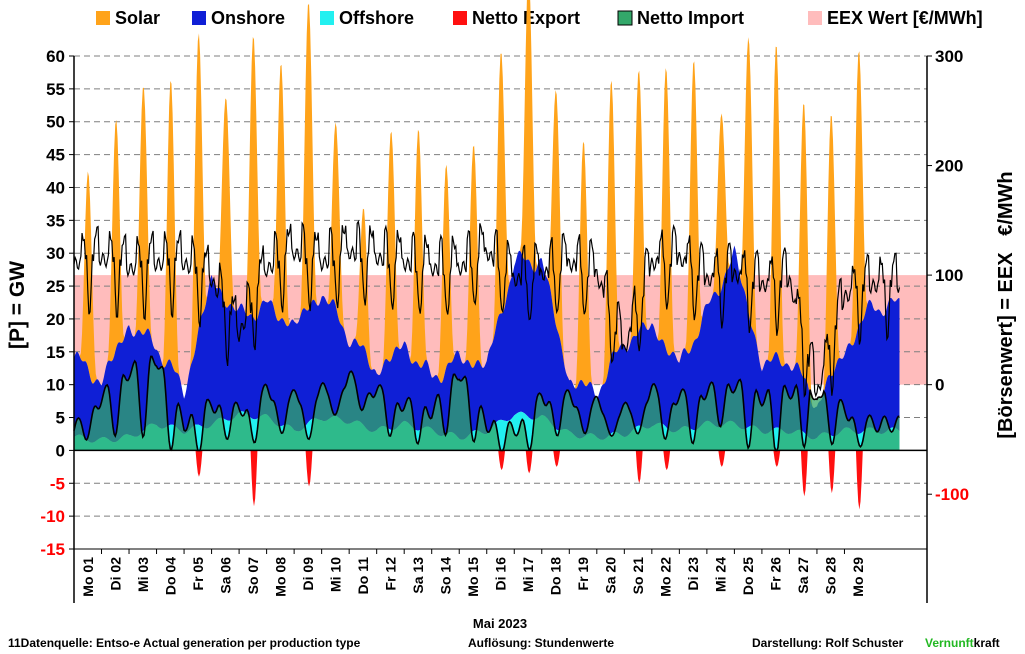 This screenshot has height=654, width=1025. What do you see at coordinates (858, 577) in the screenshot?
I see `x-tick-label: Mo 29` at bounding box center [858, 577].